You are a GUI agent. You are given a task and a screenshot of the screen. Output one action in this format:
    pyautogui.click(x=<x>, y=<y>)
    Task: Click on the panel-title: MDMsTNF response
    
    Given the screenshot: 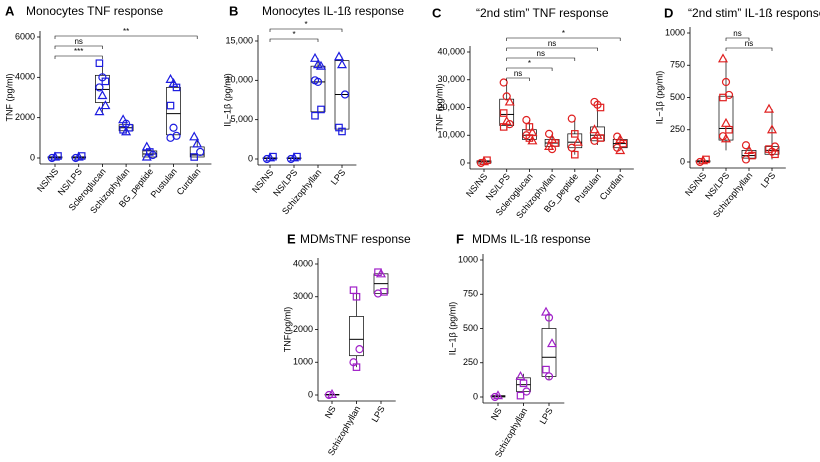 What is the action you would take?
    pyautogui.click(x=355, y=239)
    